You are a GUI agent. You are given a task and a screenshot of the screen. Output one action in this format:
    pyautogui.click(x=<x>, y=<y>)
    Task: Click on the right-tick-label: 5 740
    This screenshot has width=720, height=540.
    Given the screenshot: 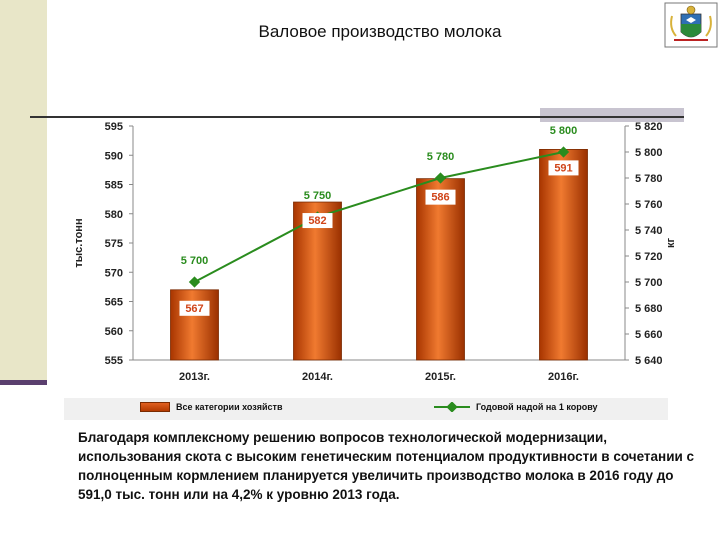 What is the action you would take?
    pyautogui.click(x=649, y=231)
    